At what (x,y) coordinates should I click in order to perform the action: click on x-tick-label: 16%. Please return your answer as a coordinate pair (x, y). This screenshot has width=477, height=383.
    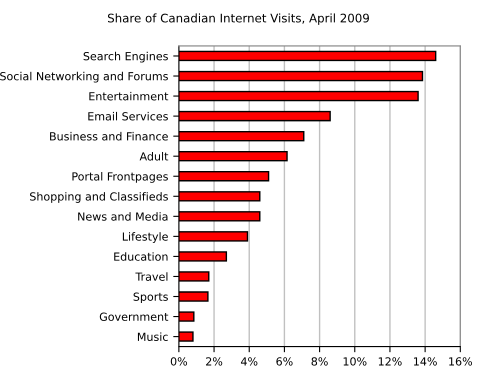
    Looking at the image, I should click on (460, 361).